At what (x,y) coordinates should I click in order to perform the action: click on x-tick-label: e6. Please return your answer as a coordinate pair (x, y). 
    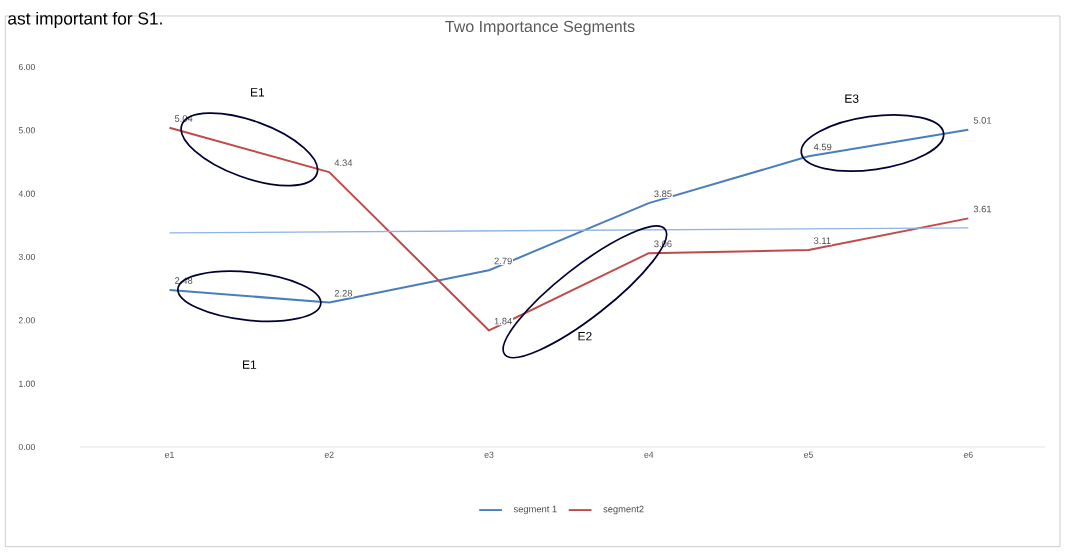
    Looking at the image, I should click on (968, 454).